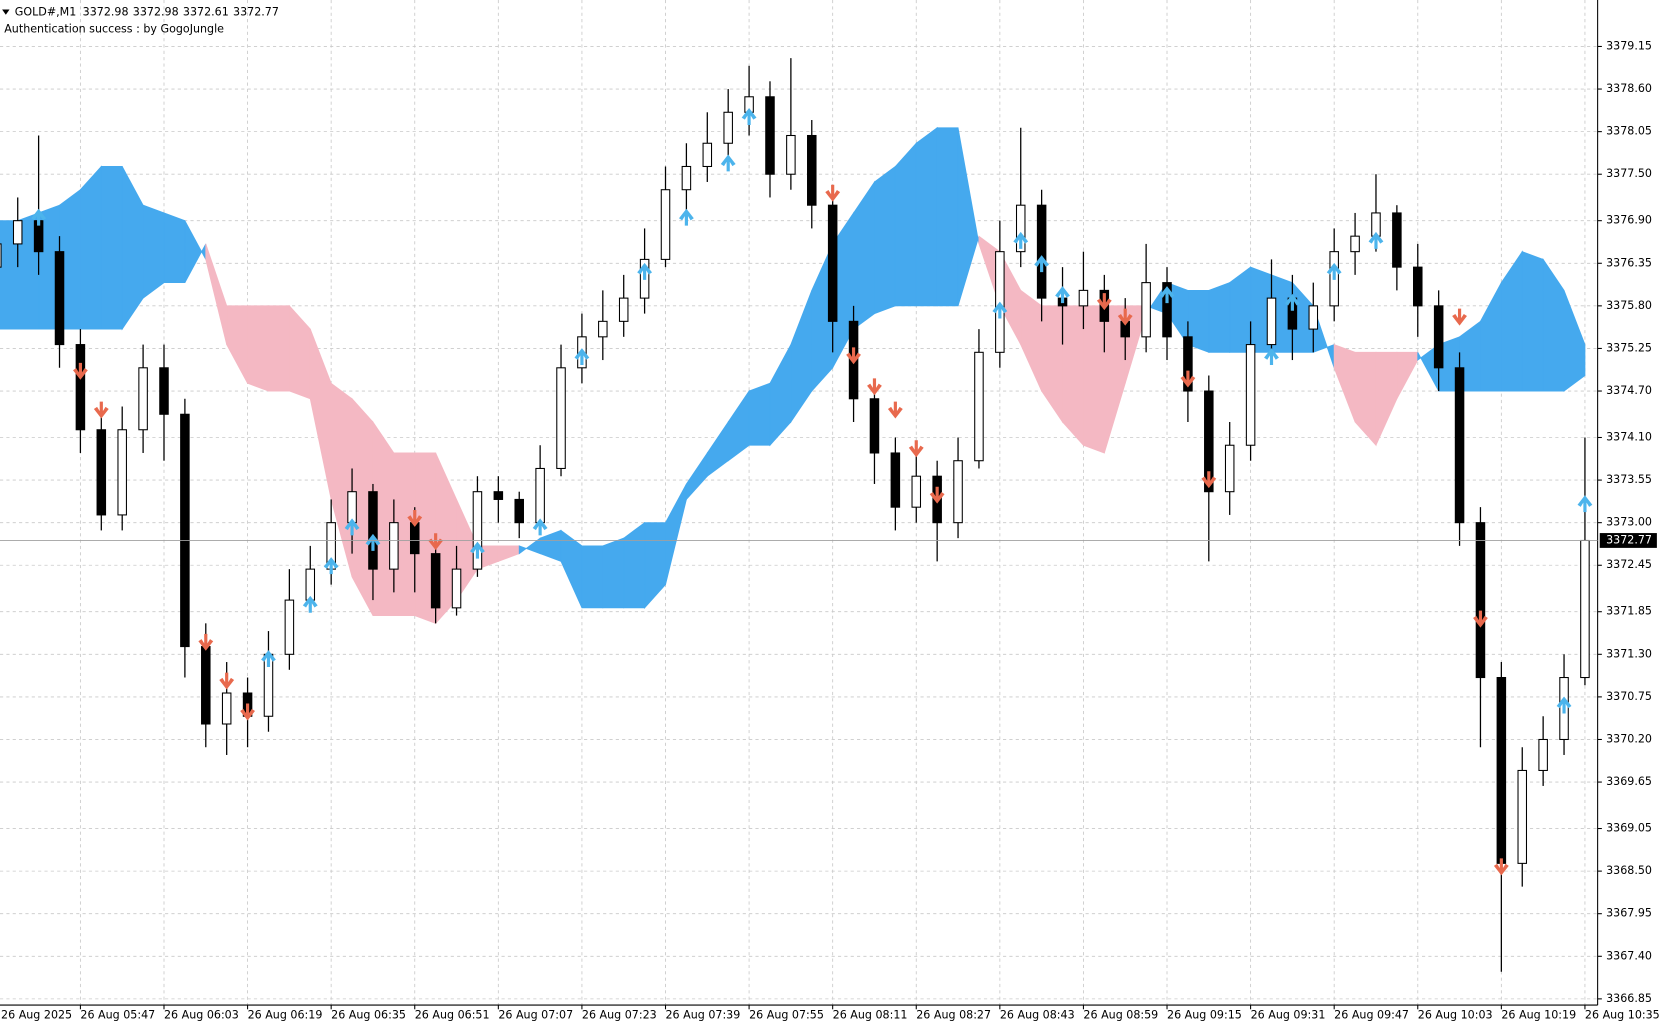 The width and height of the screenshot is (1659, 1022). What do you see at coordinates (703, 1015) in the screenshot?
I see `x-tick-label: 26 Aug 07:39` at bounding box center [703, 1015].